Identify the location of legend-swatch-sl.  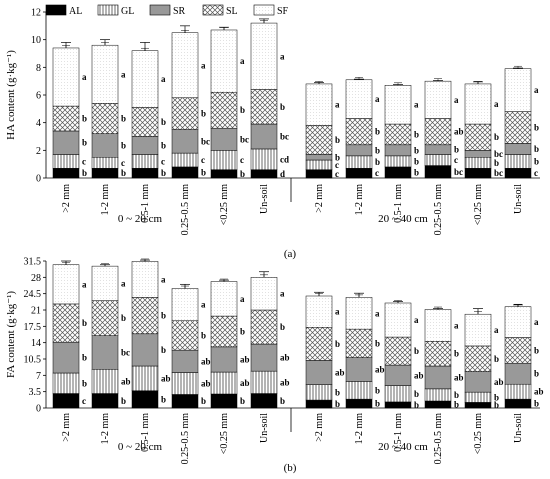
(213, 10).